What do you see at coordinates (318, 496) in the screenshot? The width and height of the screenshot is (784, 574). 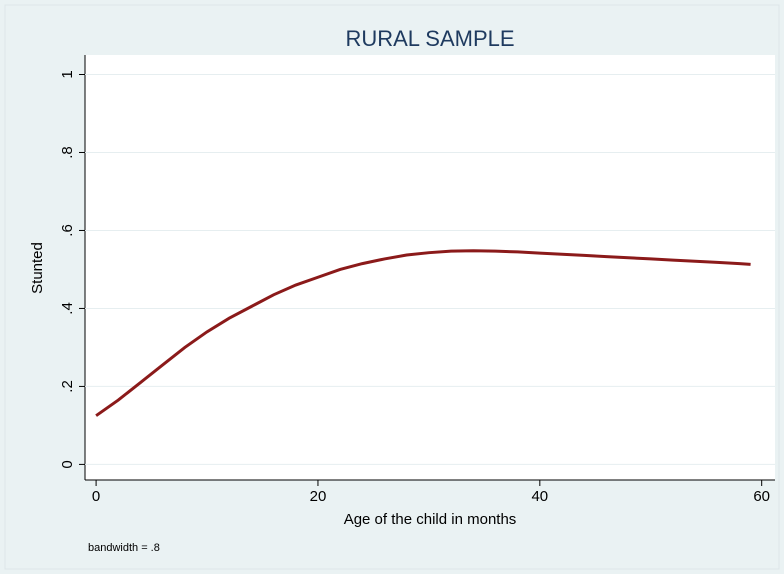 I see `x-tick-label: 20` at bounding box center [318, 496].